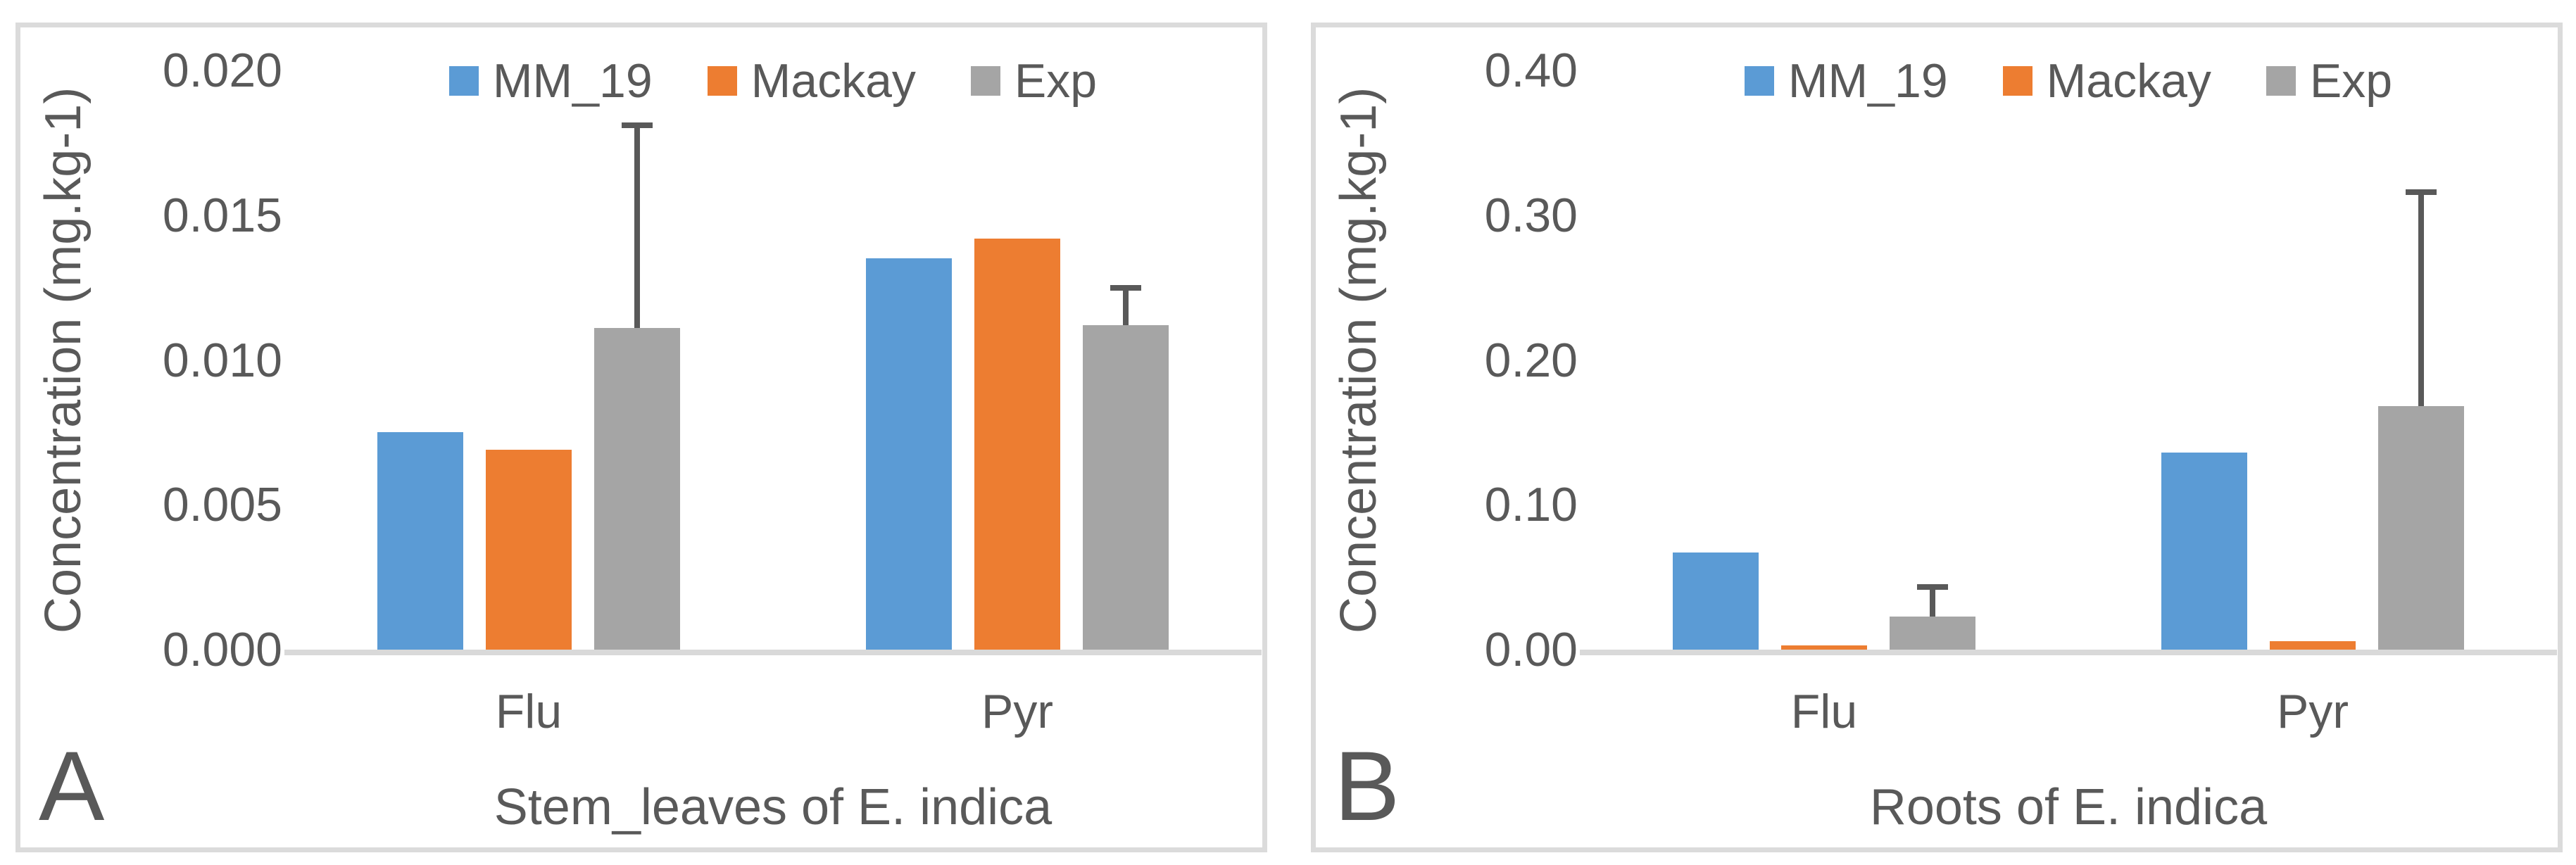 The height and width of the screenshot is (865, 2576). I want to click on panel-letter: A, so click(72, 786).